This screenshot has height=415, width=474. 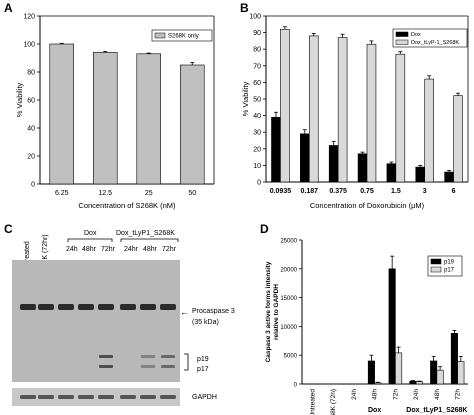 I want to click on legend-label: S268K only, so click(x=183, y=37).